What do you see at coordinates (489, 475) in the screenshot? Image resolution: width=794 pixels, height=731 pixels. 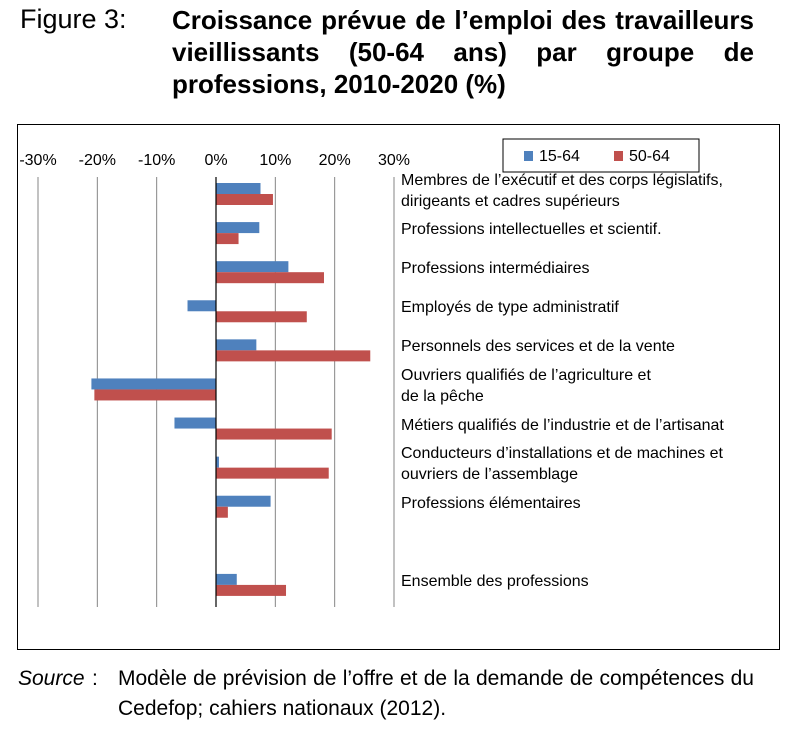 I see `category-label-line: ouvriers de l’assemblage` at bounding box center [489, 475].